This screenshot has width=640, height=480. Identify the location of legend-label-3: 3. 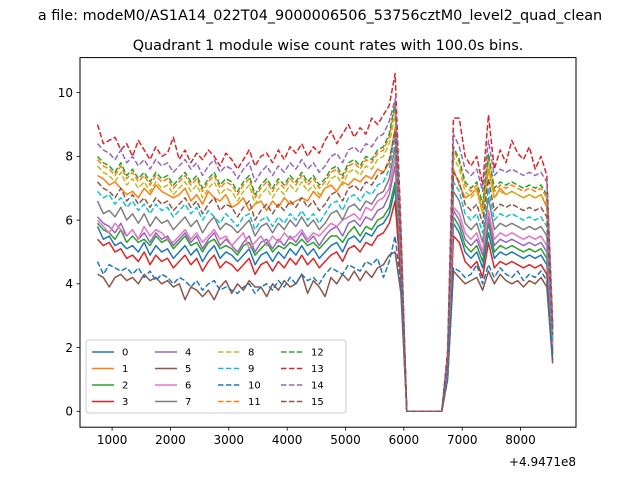
(125, 402).